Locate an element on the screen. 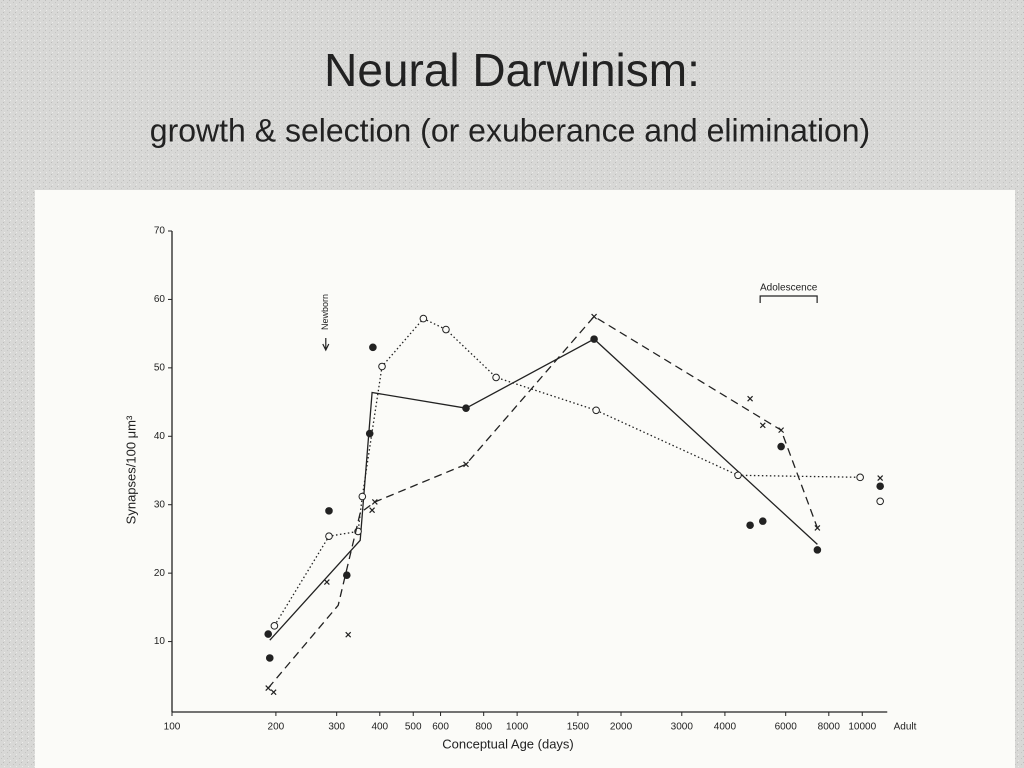  x-tick-label: 200 is located at coordinates (276, 727).